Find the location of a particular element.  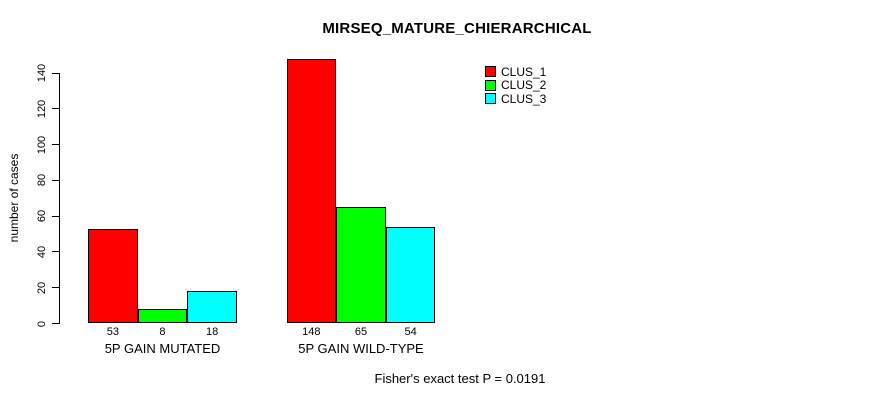

y-axis-tick-label: 120 is located at coordinates (42, 108).